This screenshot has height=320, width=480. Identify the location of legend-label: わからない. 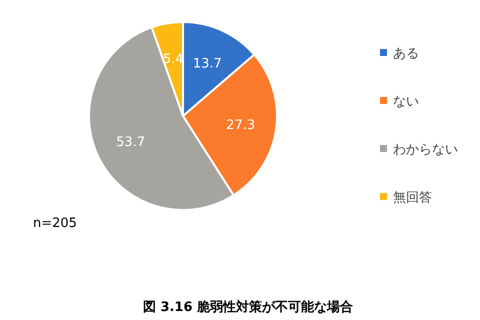
(425, 150).